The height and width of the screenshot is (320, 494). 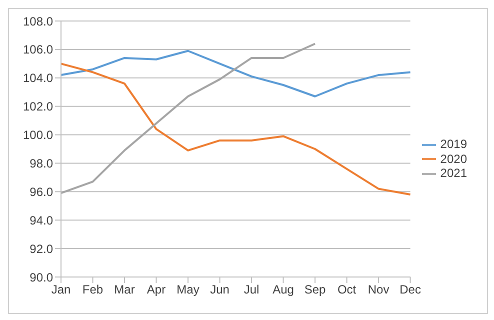 I want to click on legend-label: 2021, so click(x=453, y=173).